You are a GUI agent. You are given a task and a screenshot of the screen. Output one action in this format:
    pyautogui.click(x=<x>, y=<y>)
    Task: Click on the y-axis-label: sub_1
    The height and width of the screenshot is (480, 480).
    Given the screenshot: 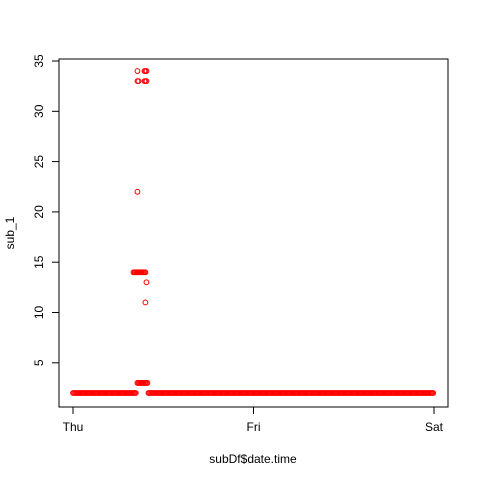 What is the action you would take?
    pyautogui.click(x=10, y=232)
    